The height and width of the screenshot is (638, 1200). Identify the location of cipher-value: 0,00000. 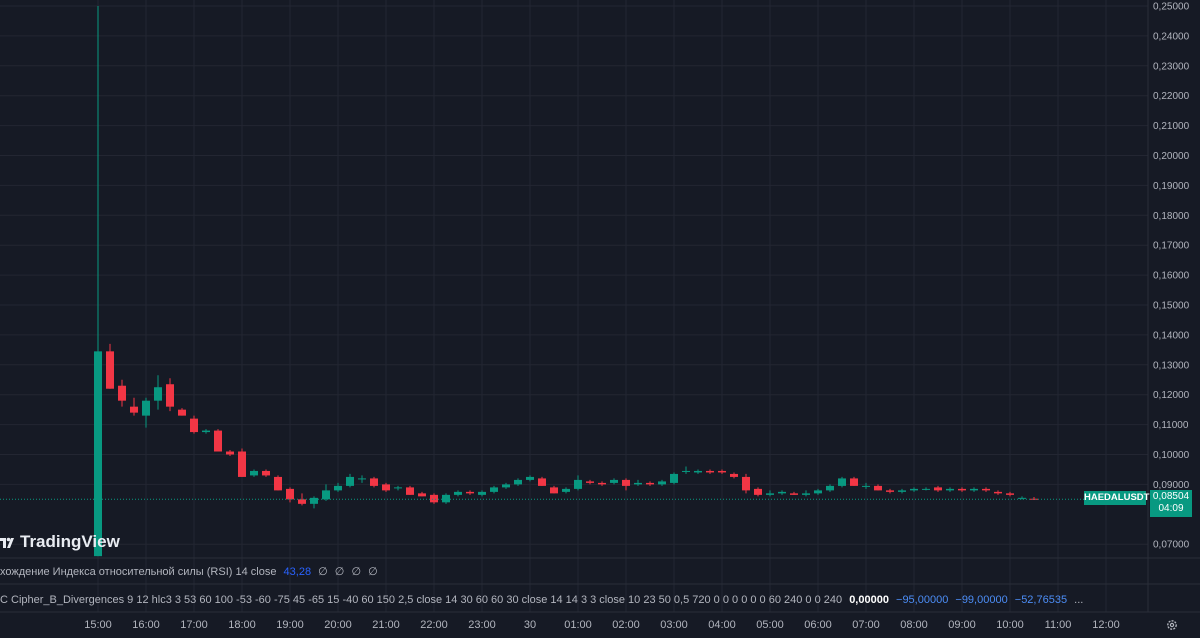
(869, 600).